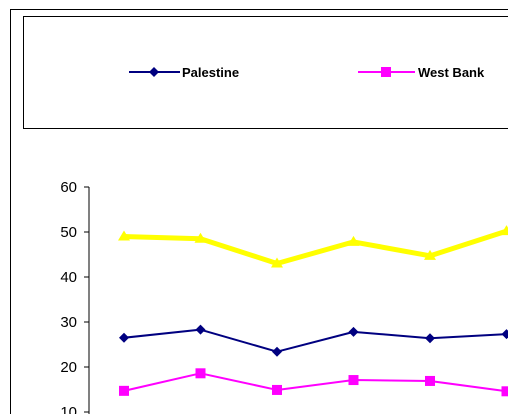 The width and height of the screenshot is (508, 414). Describe the element at coordinates (68, 322) in the screenshot. I see `y-tick-label: 30` at that location.